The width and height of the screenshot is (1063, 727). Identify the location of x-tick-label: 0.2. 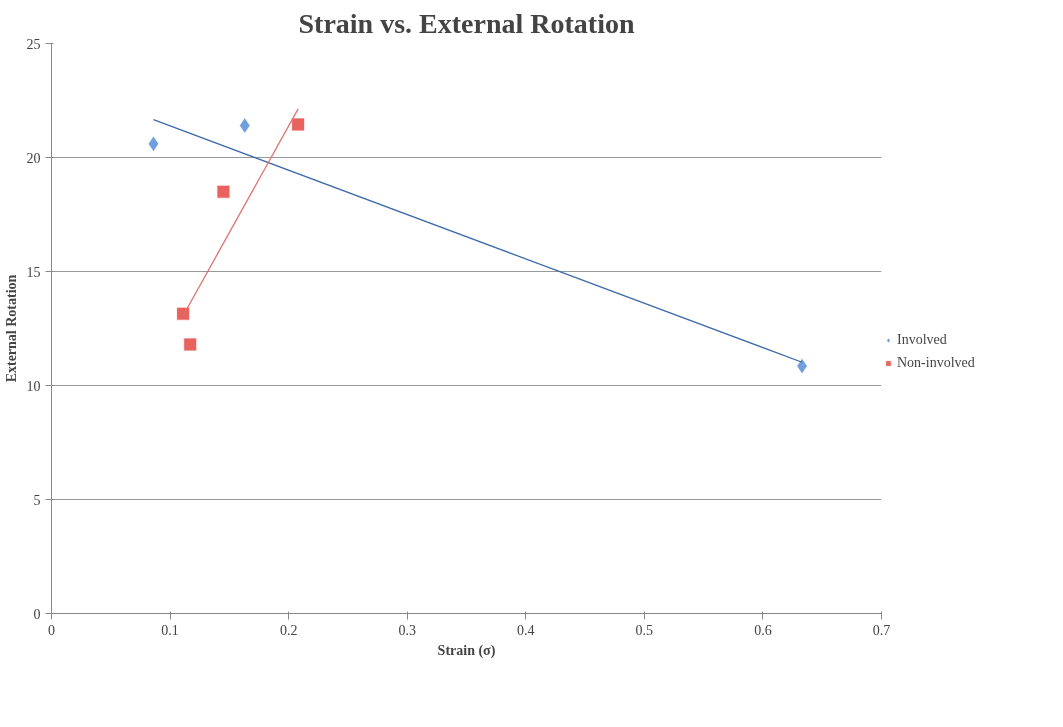
(288, 630).